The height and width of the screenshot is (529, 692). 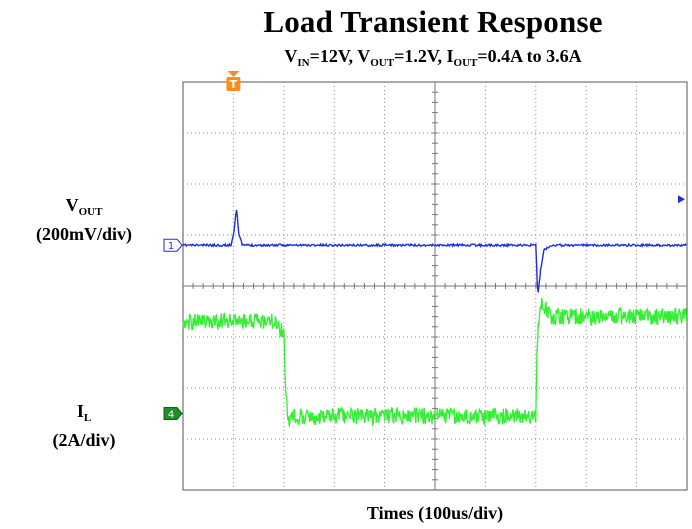 What do you see at coordinates (433, 21) in the screenshot?
I see `chart-title: Load Transient Response` at bounding box center [433, 21].